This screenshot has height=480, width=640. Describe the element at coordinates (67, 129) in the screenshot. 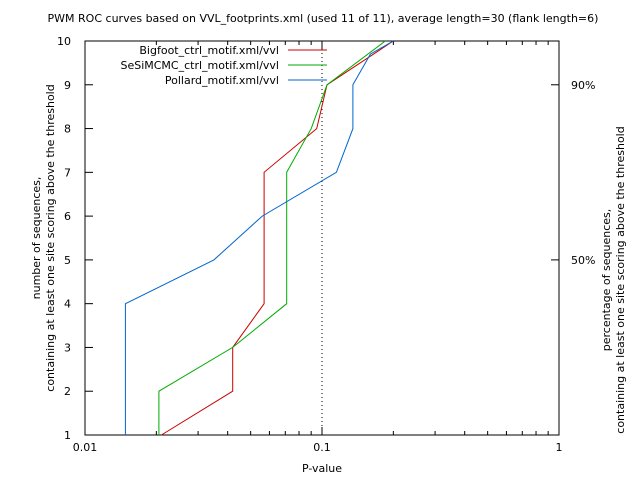

I see `y-tick-label: 8` at that location.